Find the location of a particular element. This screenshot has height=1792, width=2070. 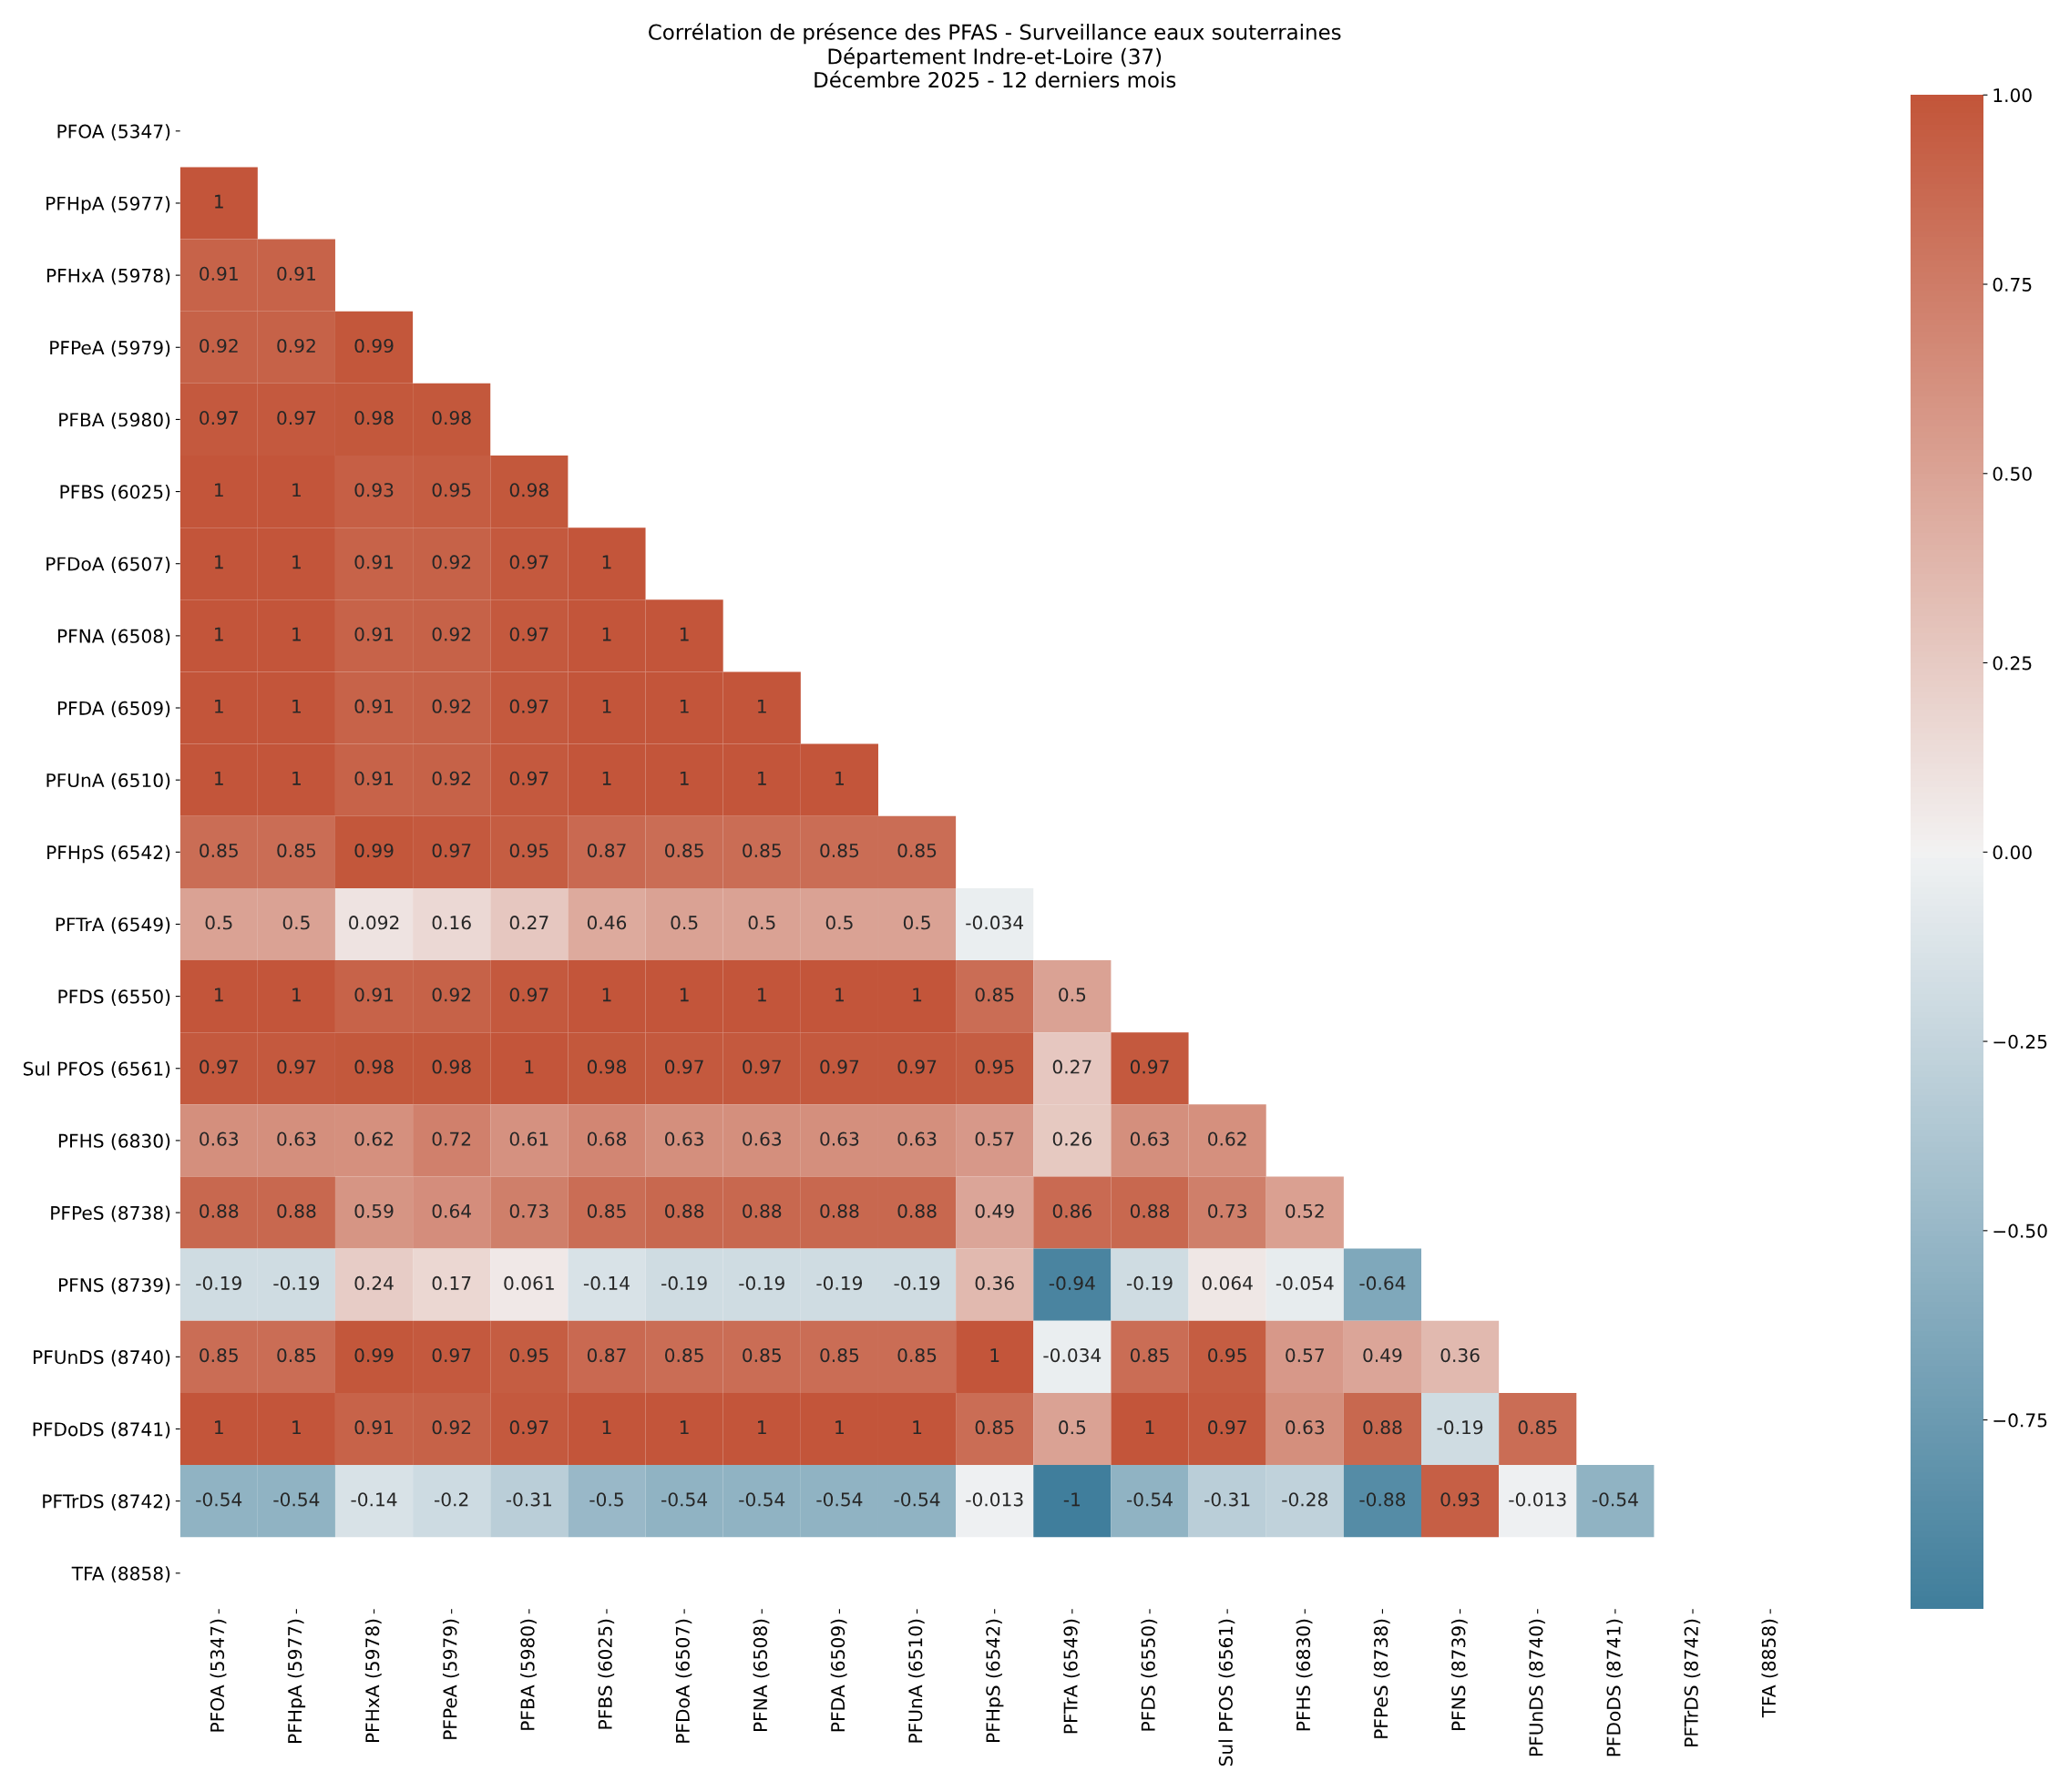

data-label: 0.24 is located at coordinates (374, 1283).